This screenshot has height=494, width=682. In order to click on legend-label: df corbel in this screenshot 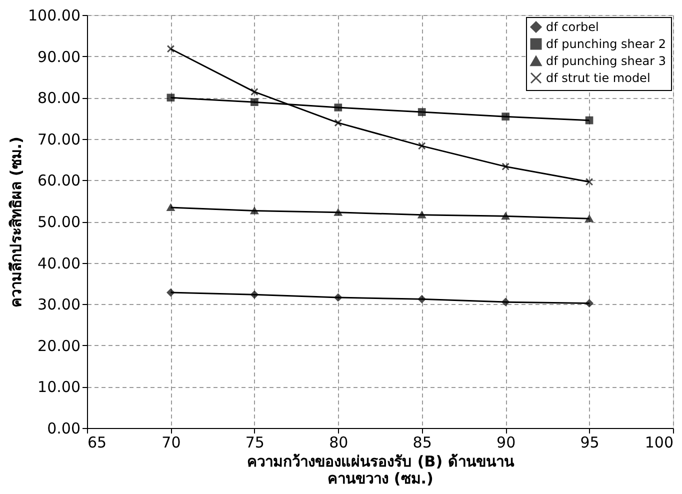, I will do `click(572, 27)`.